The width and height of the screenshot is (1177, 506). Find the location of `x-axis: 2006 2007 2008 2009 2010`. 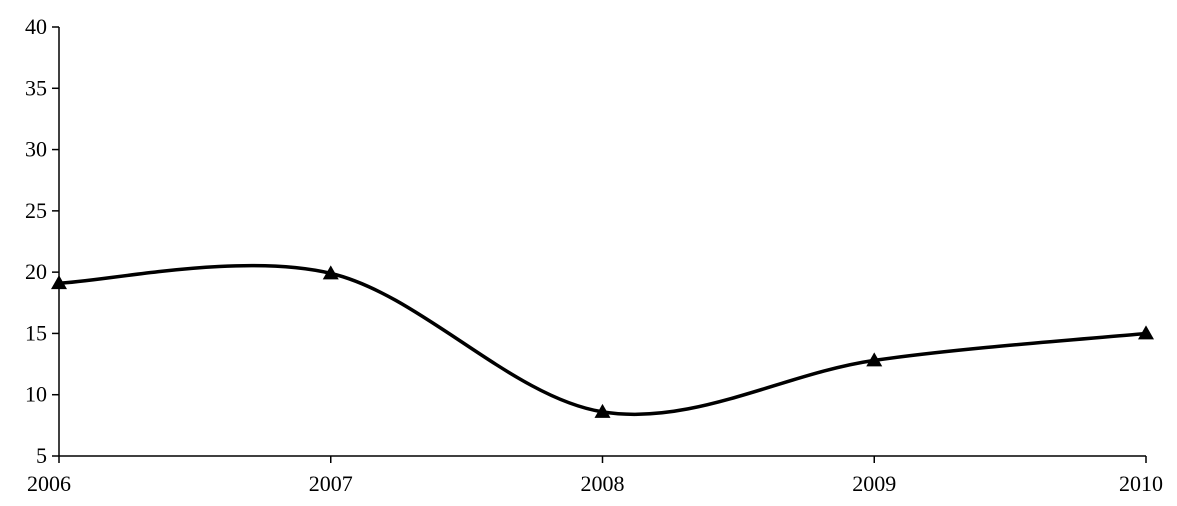

x-axis: 2006 2007 2008 2009 2010 is located at coordinates (595, 475).